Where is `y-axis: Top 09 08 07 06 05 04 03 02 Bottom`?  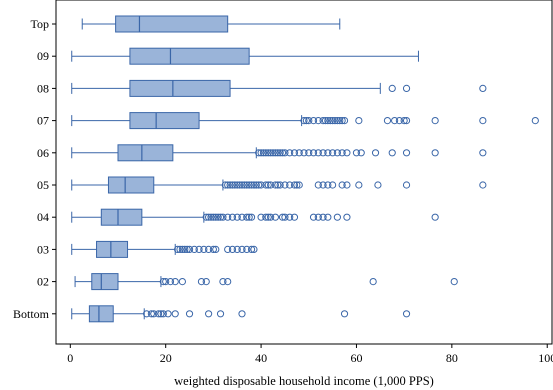 y-axis: Top 09 08 07 06 05 04 03 02 Bottom is located at coordinates (34, 169).